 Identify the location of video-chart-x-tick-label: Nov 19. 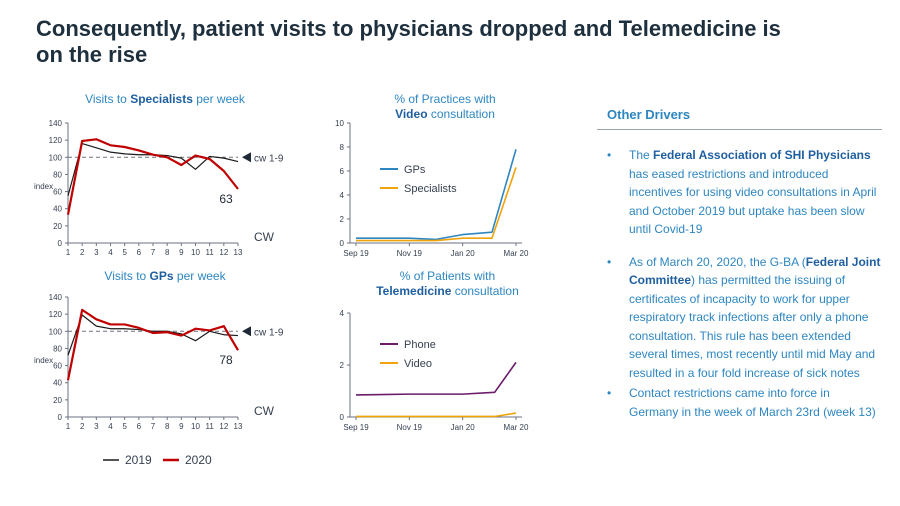
(410, 253).